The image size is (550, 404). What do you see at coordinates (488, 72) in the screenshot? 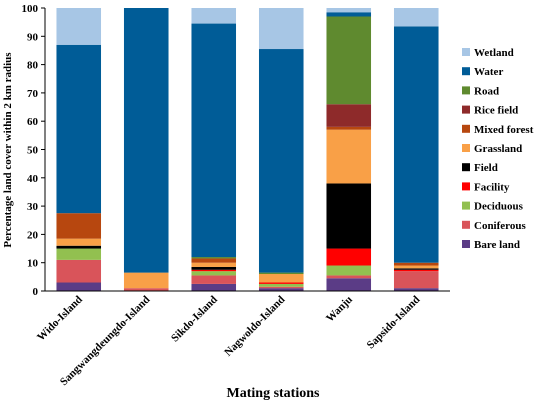
I see `legend-label: Water` at bounding box center [488, 72].